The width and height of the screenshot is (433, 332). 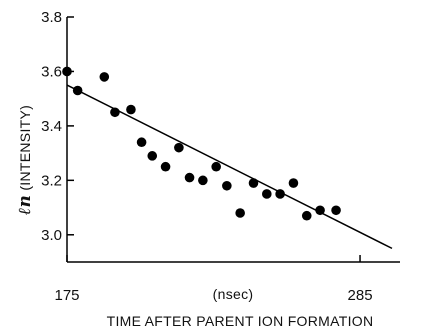 What do you see at coordinates (360, 295) in the screenshot?
I see `x-tick-label: 285` at bounding box center [360, 295].